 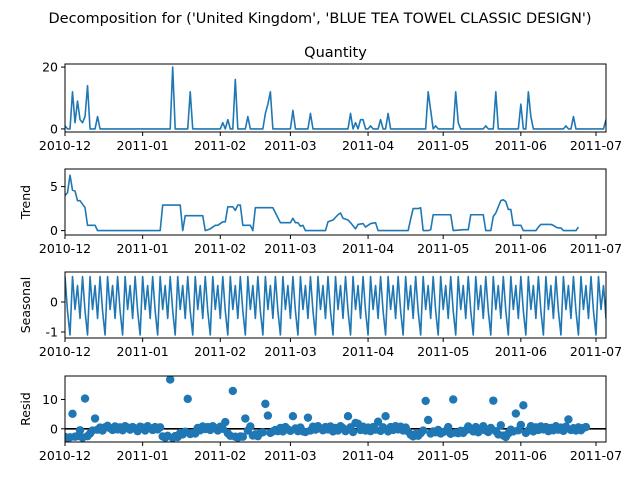 What do you see at coordinates (65, 455) in the screenshot?
I see `resid-xtick-label: 2010-12` at bounding box center [65, 455].